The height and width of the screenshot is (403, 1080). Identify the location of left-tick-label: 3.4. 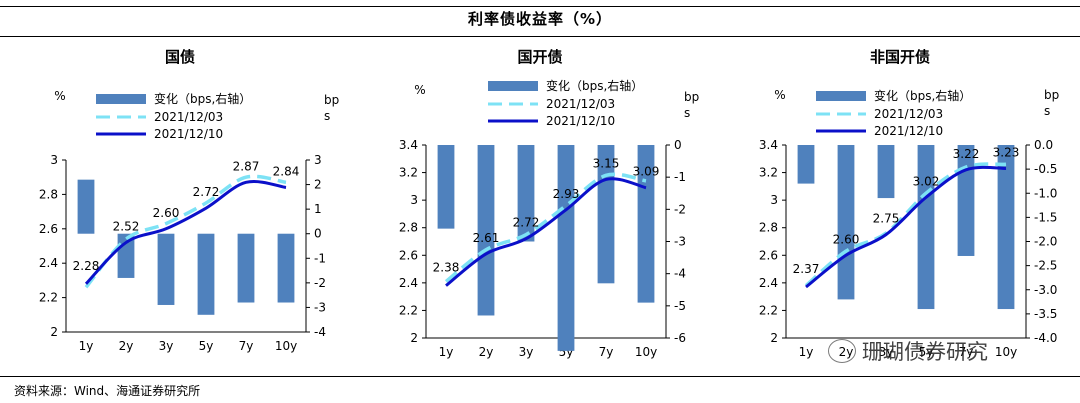
(408, 145).